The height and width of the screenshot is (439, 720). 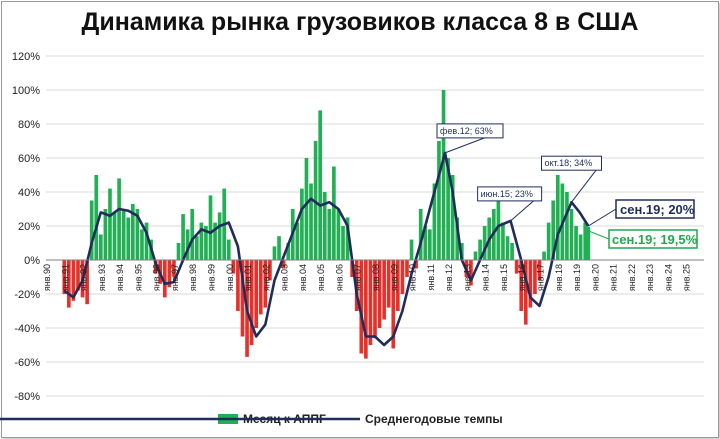 I want to click on x-tick-label: янв.13, so click(x=467, y=277).